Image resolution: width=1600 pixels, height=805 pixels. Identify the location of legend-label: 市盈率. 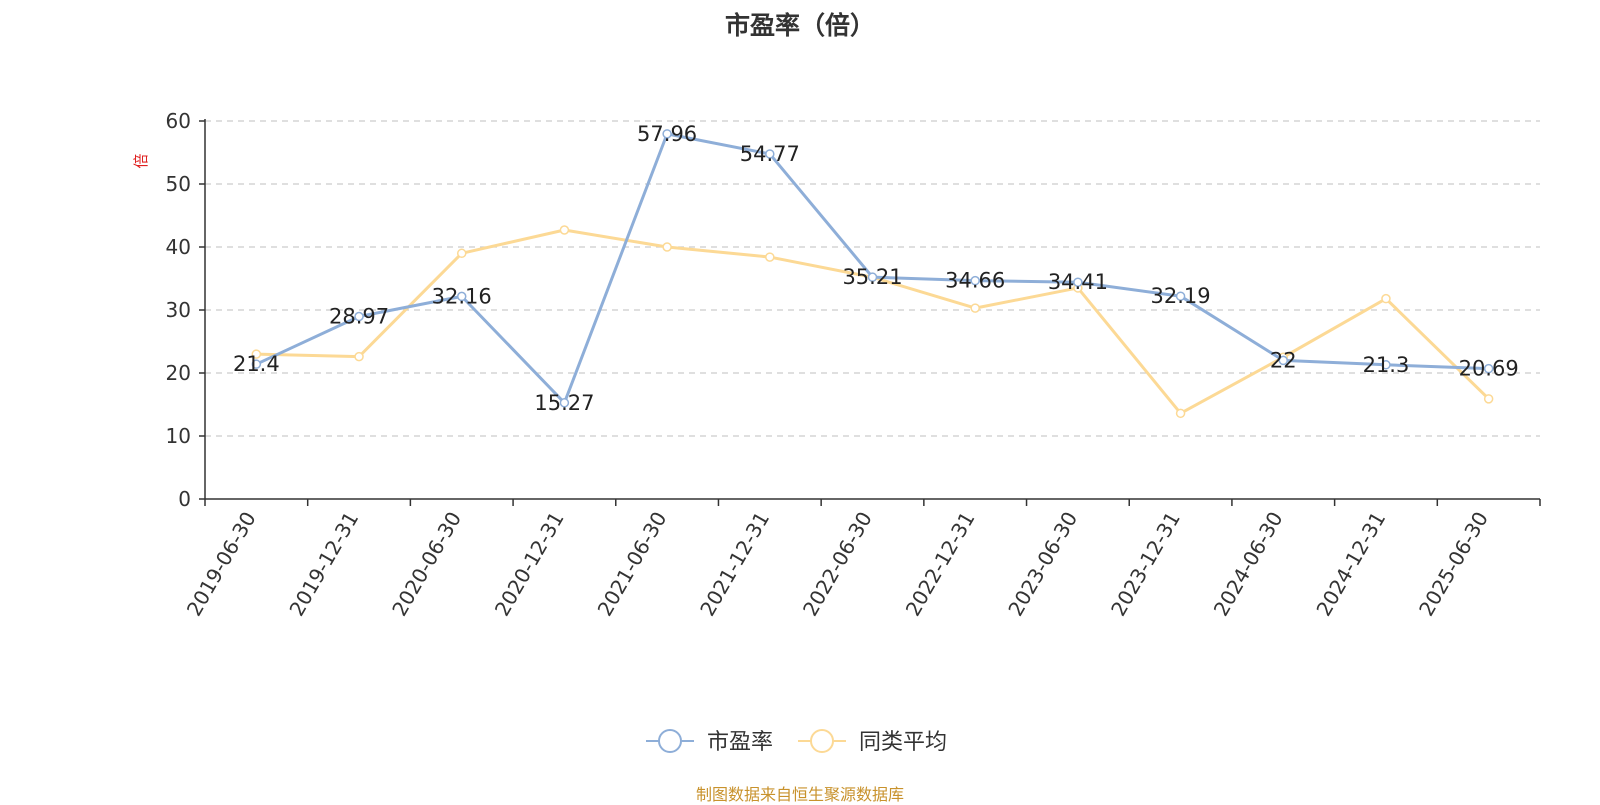
(740, 742).